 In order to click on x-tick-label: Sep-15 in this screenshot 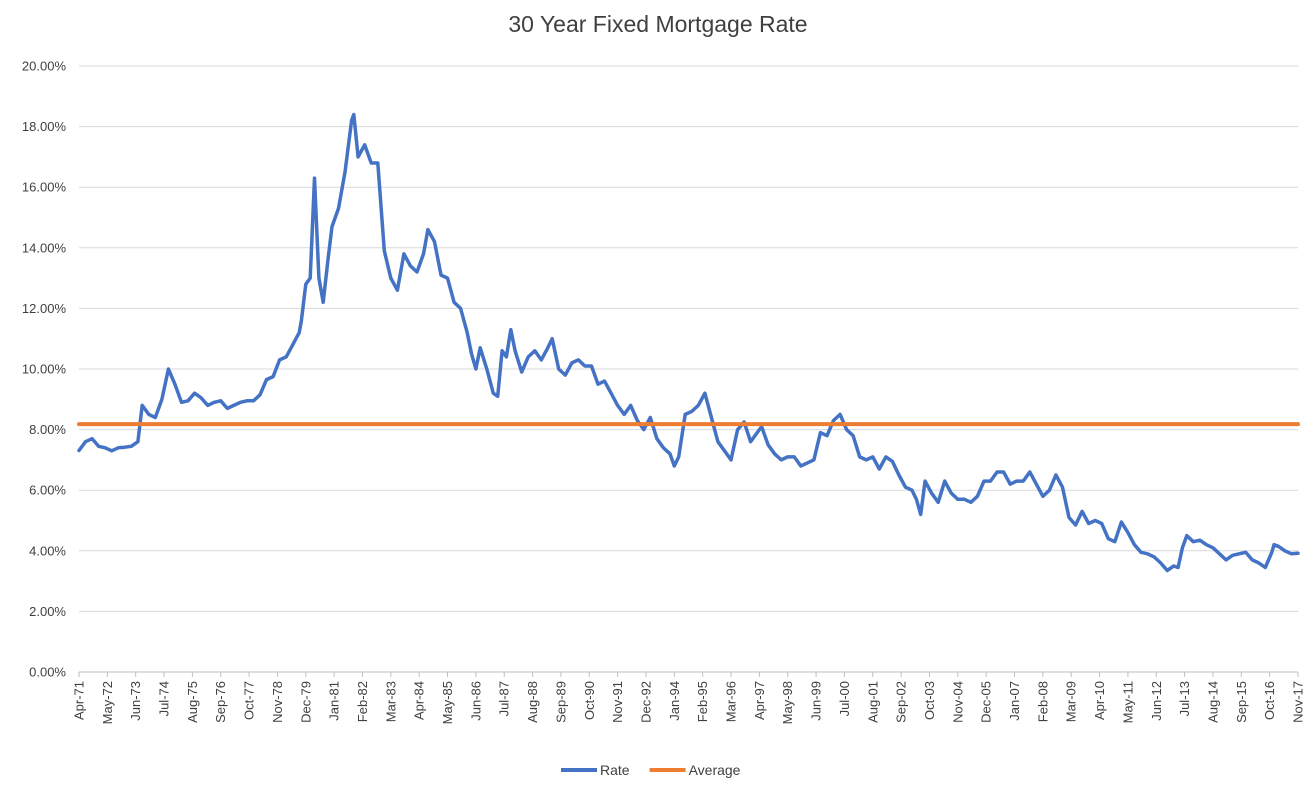, I will do `click(1241, 702)`.